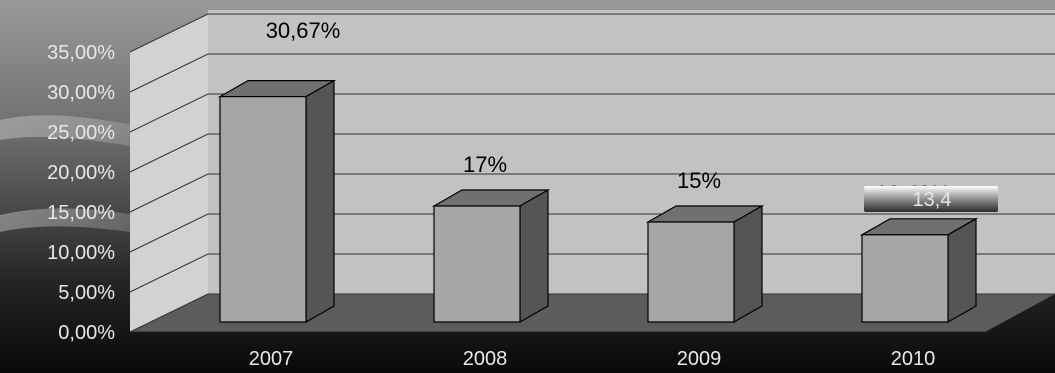 Image resolution: width=1055 pixels, height=373 pixels. I want to click on y-tick-label: 15,00%, so click(81, 213).